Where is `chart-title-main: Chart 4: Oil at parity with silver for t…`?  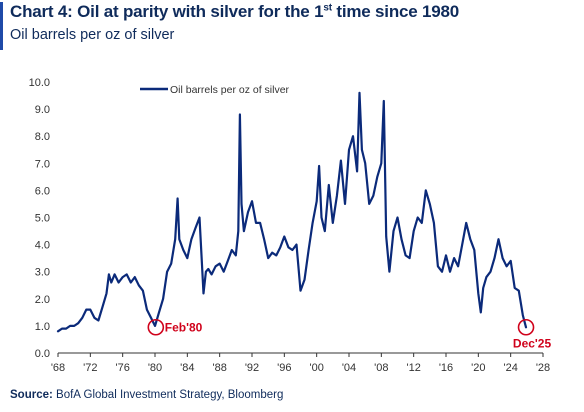
chart-title-main: Chart 4: Oil at parity with silver for t… is located at coordinates (167, 11).